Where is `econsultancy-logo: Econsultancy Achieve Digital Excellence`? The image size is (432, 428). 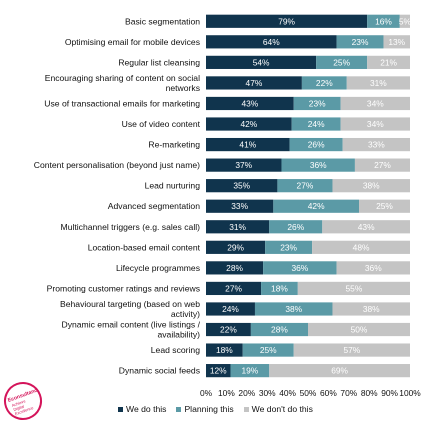 econsultancy-logo: Econsultancy Achieve Digital Excellence is located at coordinates (24, 401).